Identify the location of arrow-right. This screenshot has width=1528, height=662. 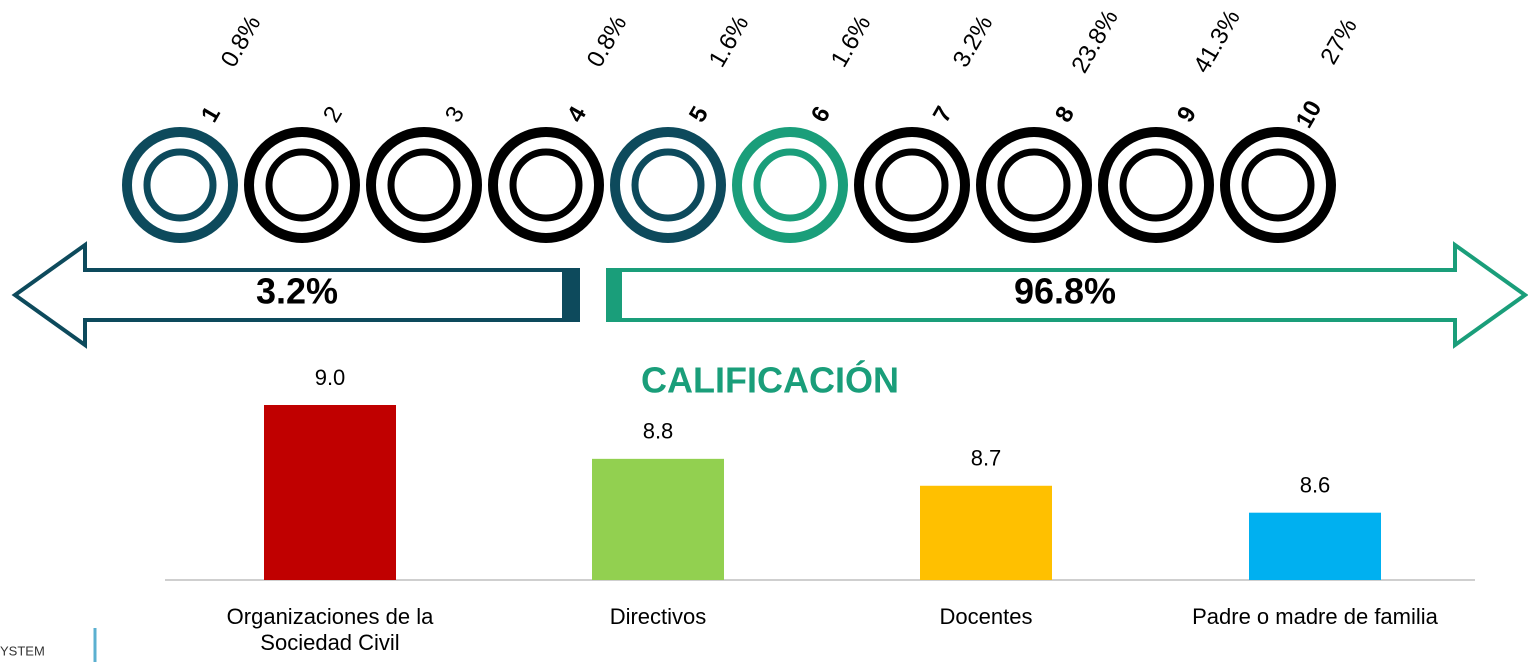
(1067, 295).